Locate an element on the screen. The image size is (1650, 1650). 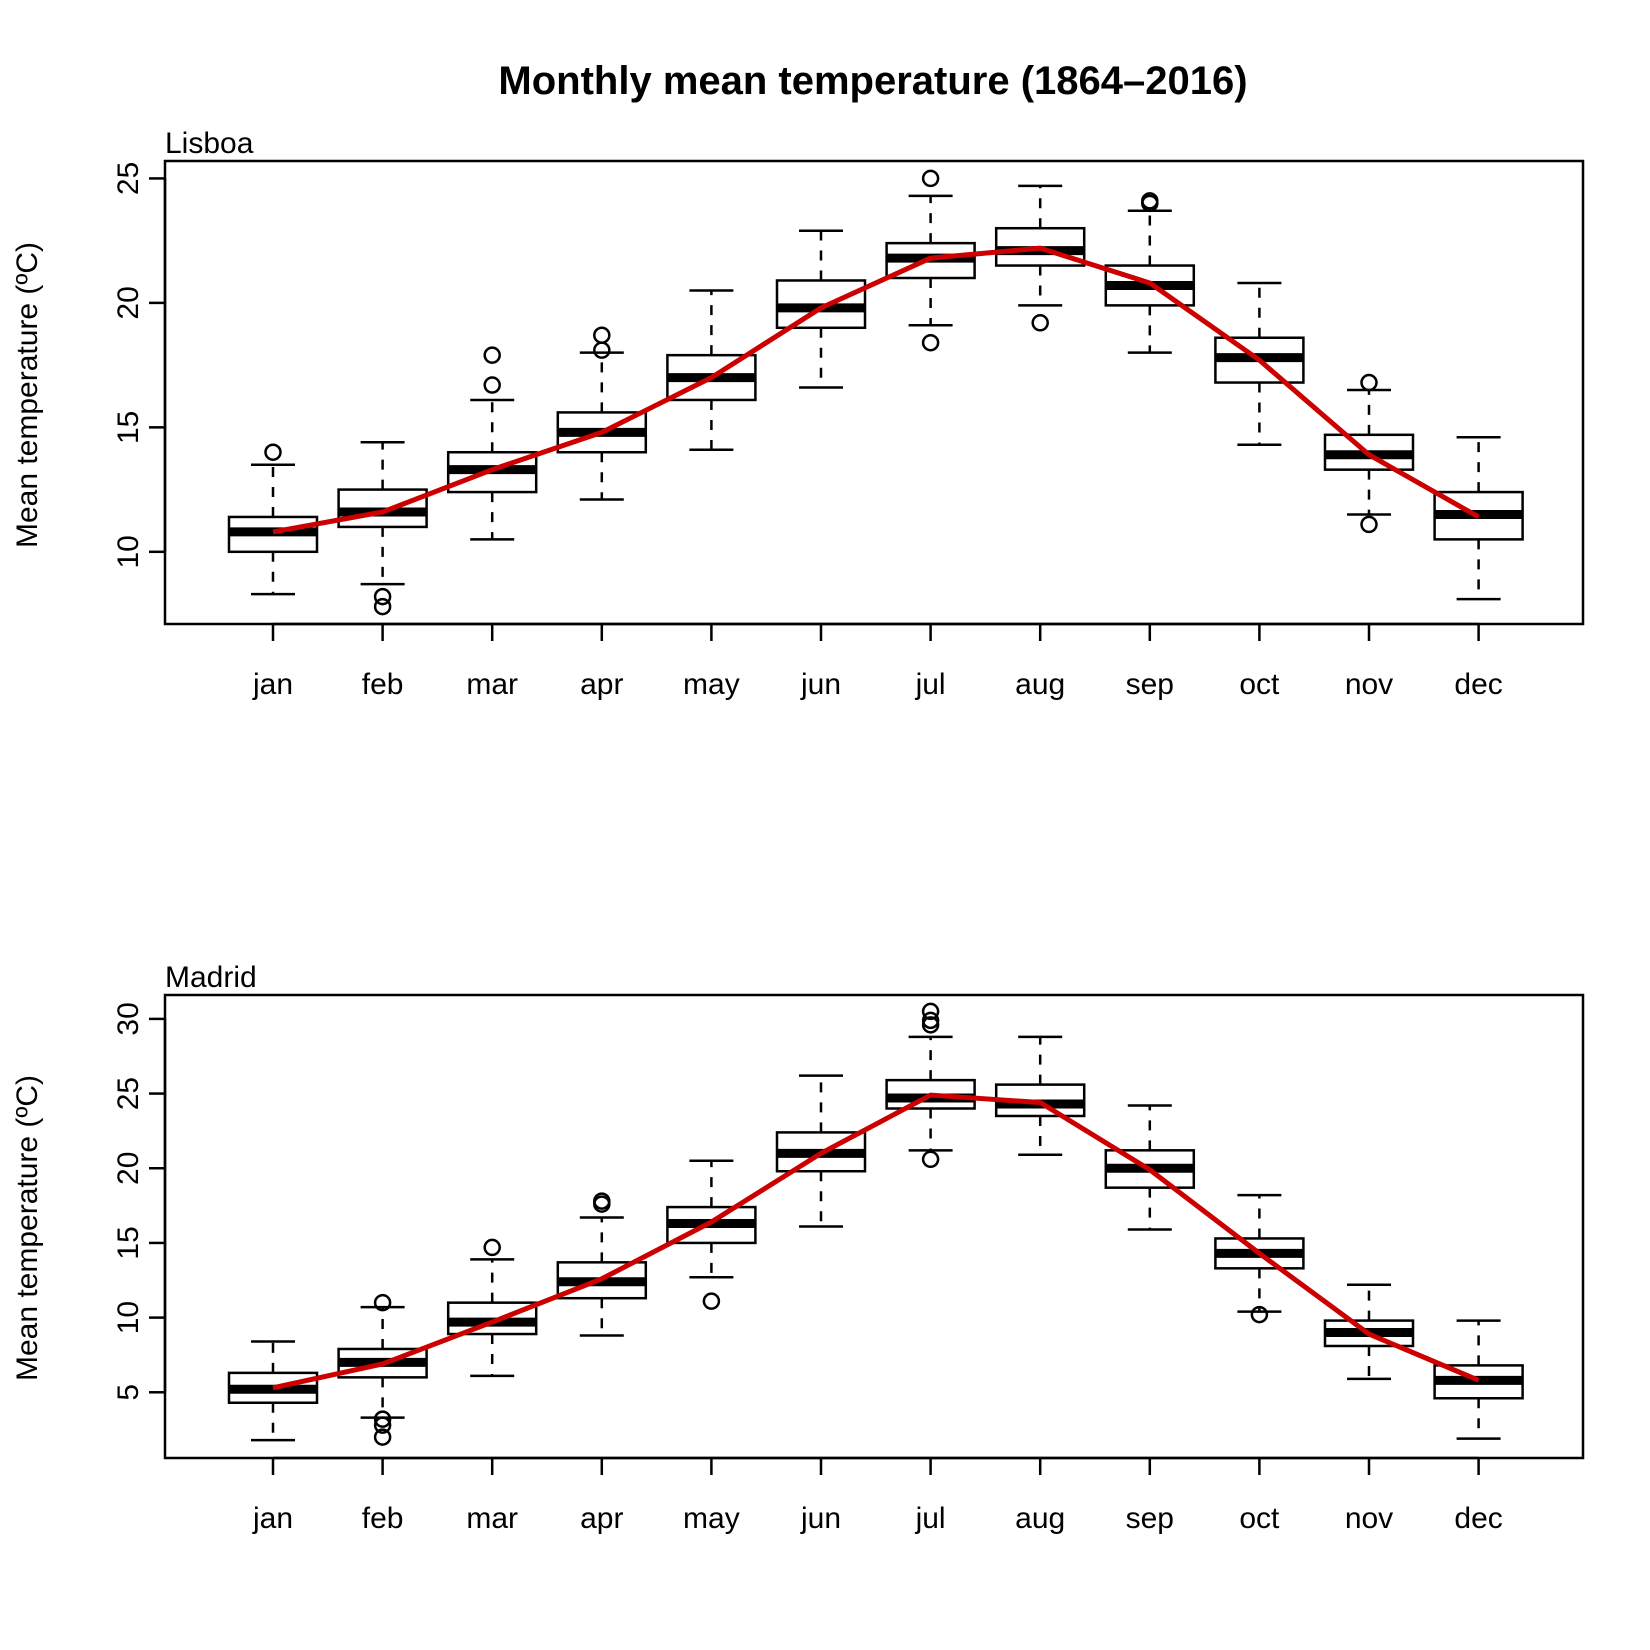
chart-title: Monthly mean temperature (1864–2016) is located at coordinates (872, 81).